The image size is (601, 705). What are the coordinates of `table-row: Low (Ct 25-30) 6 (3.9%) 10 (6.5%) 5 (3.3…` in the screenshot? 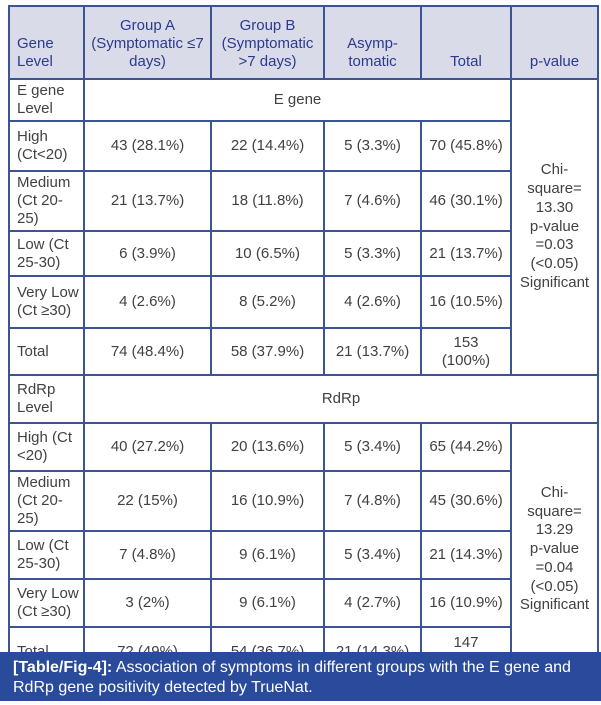 It's located at (303, 253).